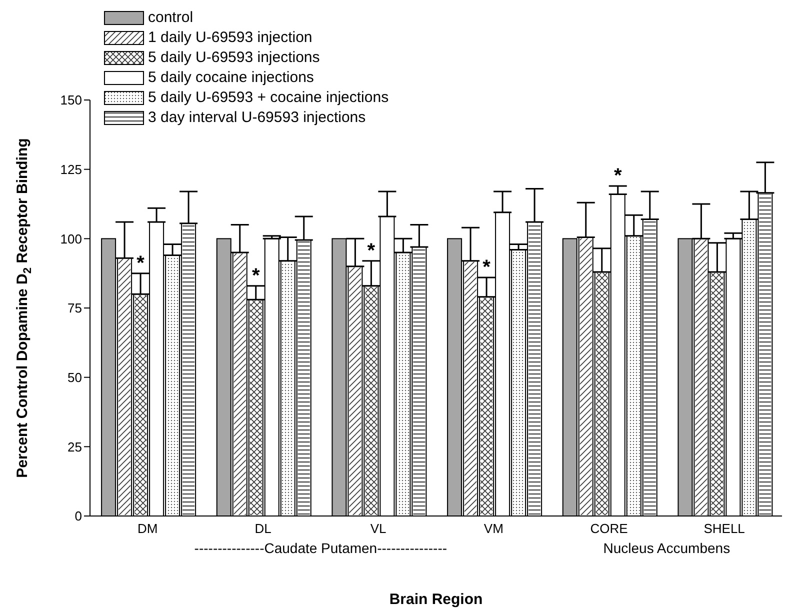  I want to click on y-tick-label: 150, so click(71, 100).